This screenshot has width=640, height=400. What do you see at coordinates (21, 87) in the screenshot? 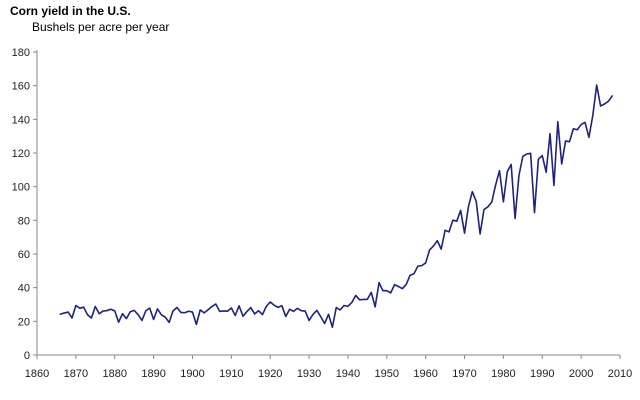
I see `y-tick-label: 160` at bounding box center [21, 87].